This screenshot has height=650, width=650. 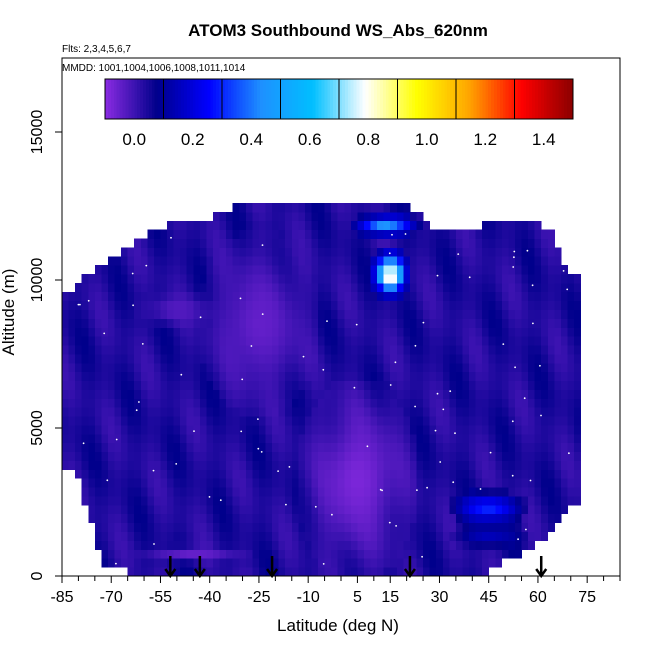 I want to click on x-tick-label: 75, so click(x=587, y=597).